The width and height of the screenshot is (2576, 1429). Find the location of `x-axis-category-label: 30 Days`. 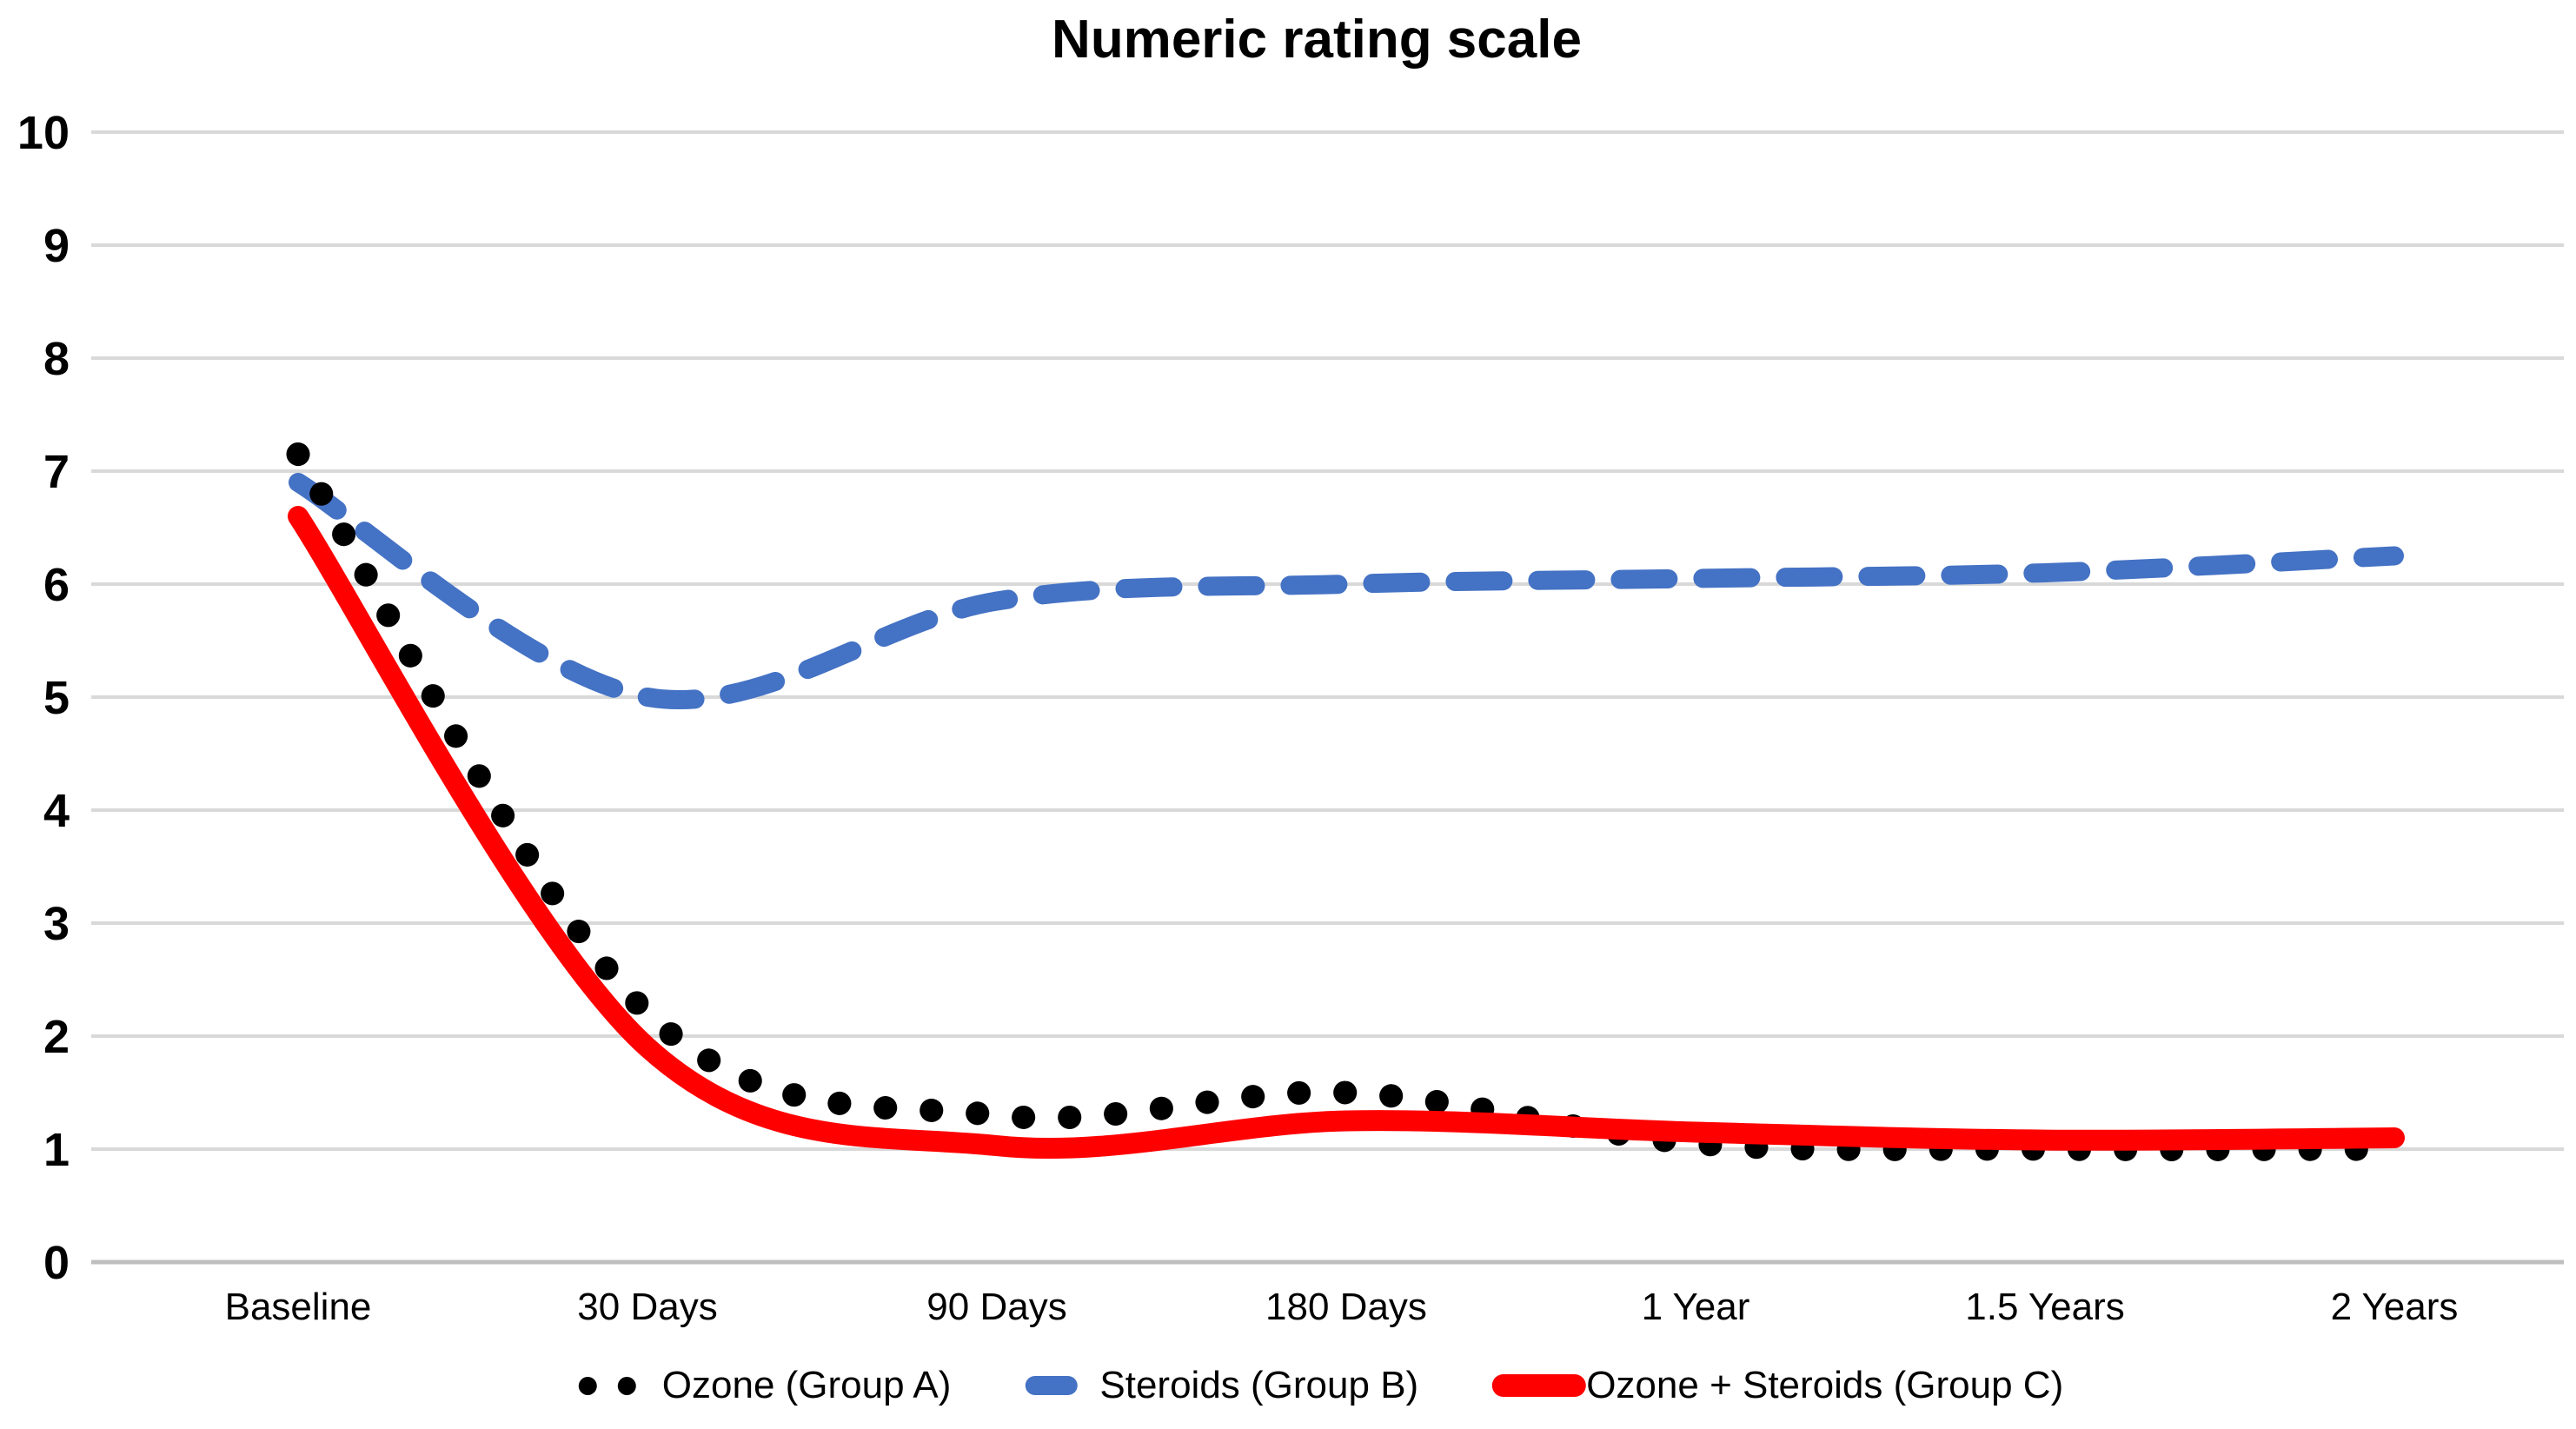

x-axis-category-label: 30 Days is located at coordinates (647, 1307).